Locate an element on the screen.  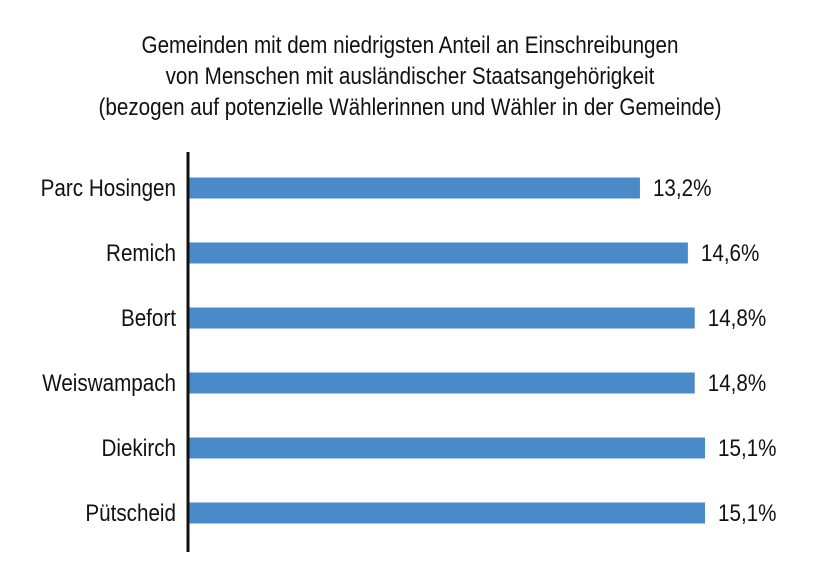
category-label-0: Parc Hosingen is located at coordinates (108, 188).